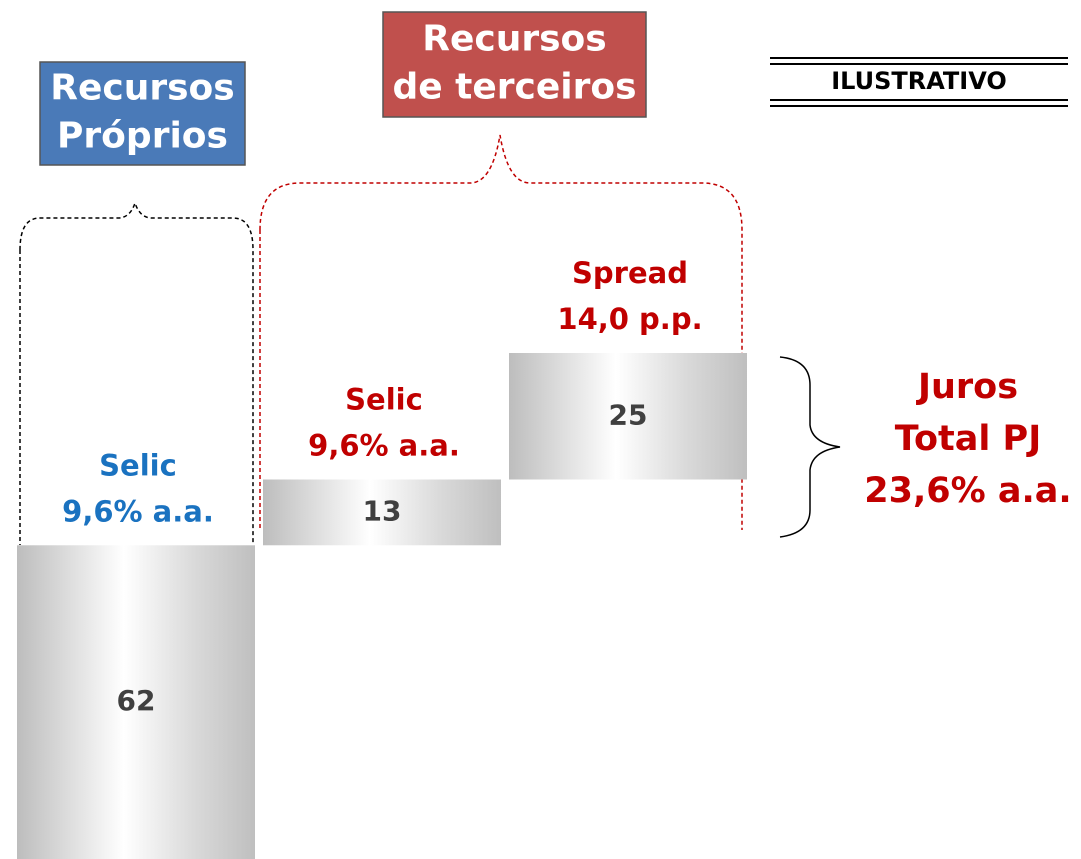  I want to click on annotation: 23,6% a.a., so click(967, 491).